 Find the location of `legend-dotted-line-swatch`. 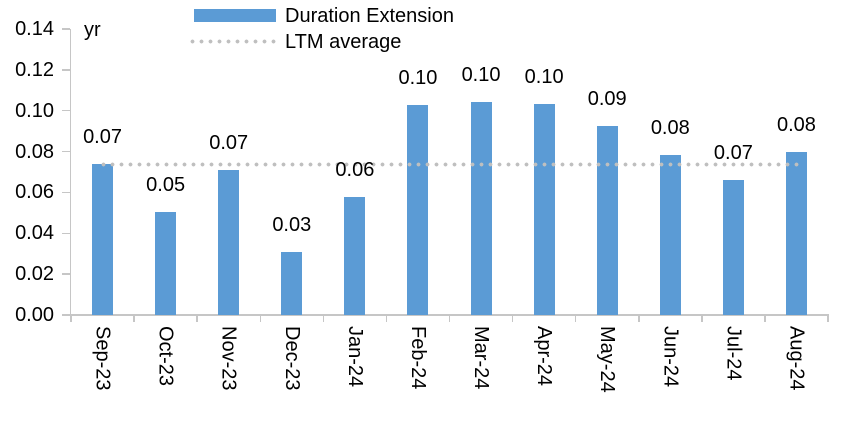

legend-dotted-line-swatch is located at coordinates (232, 41).